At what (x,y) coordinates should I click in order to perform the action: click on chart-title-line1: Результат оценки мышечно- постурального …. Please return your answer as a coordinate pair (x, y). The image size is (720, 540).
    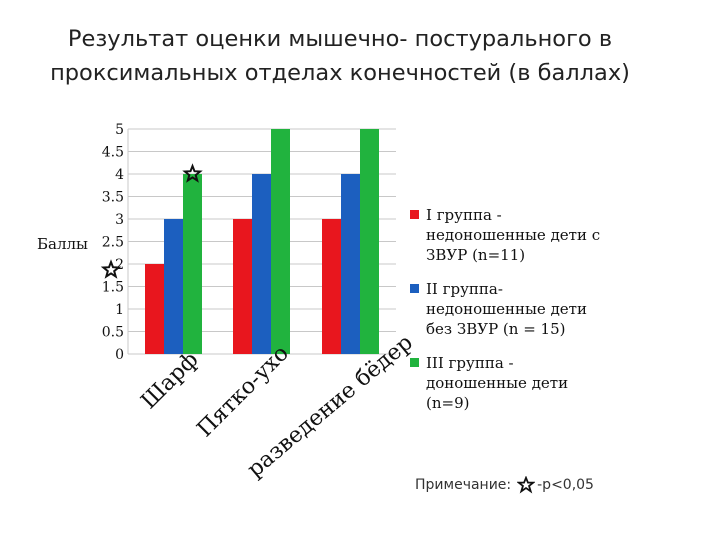
    Looking at the image, I should click on (340, 39).